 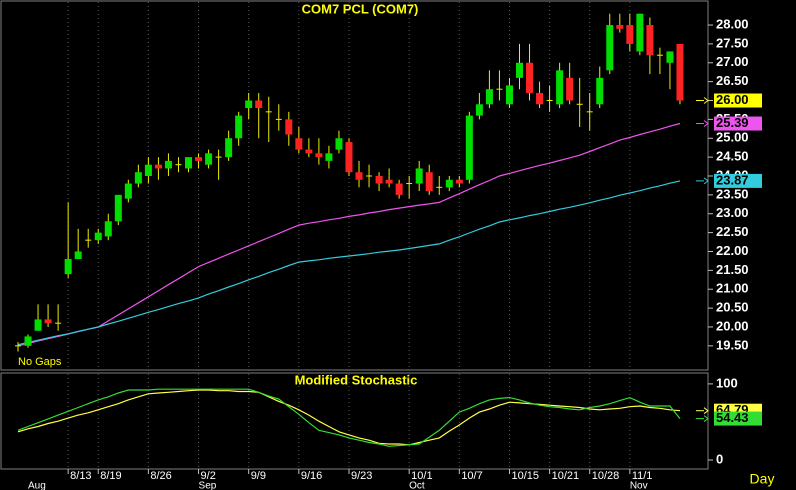 I want to click on x-tick-label: 8/19, so click(x=110, y=476).